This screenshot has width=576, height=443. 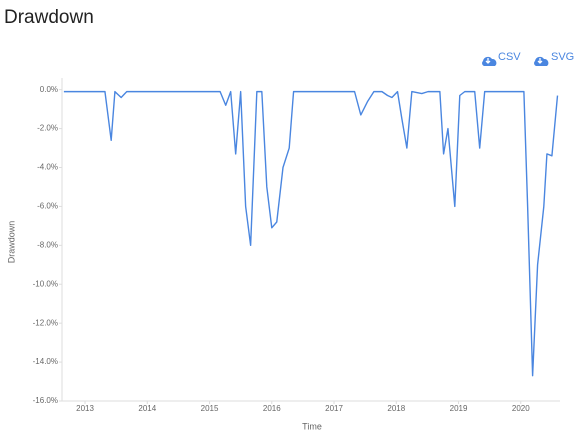 I want to click on x-tick-label: 2013, so click(x=85, y=408).